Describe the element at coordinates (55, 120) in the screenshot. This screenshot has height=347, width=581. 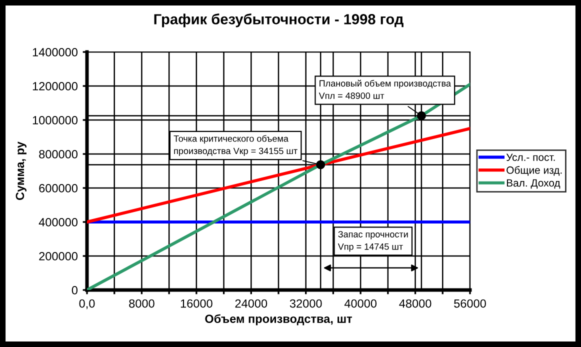
I see `y-tick-label: 1000000` at that location.